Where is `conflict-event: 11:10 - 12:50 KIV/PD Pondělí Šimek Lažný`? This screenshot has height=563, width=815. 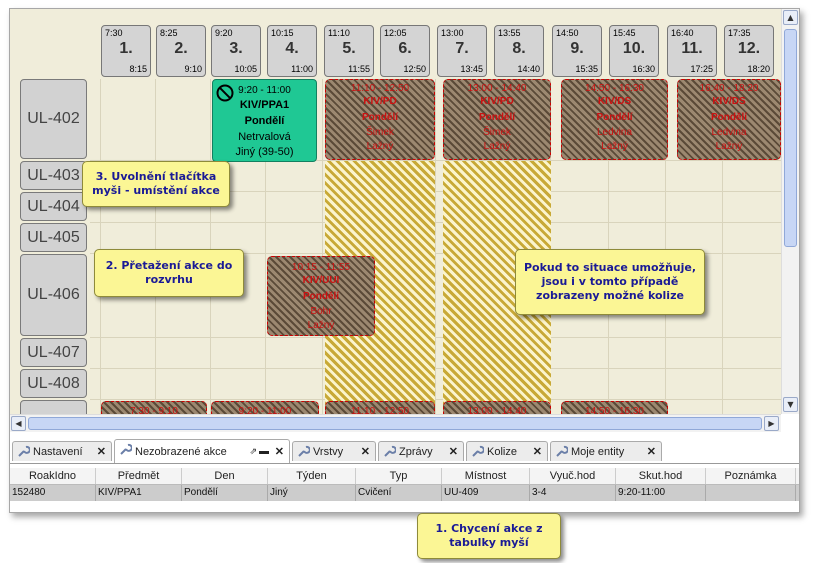
conflict-event: 11:10 - 12:50 KIV/PD Pondělí Šimek Lažný is located at coordinates (380, 119).